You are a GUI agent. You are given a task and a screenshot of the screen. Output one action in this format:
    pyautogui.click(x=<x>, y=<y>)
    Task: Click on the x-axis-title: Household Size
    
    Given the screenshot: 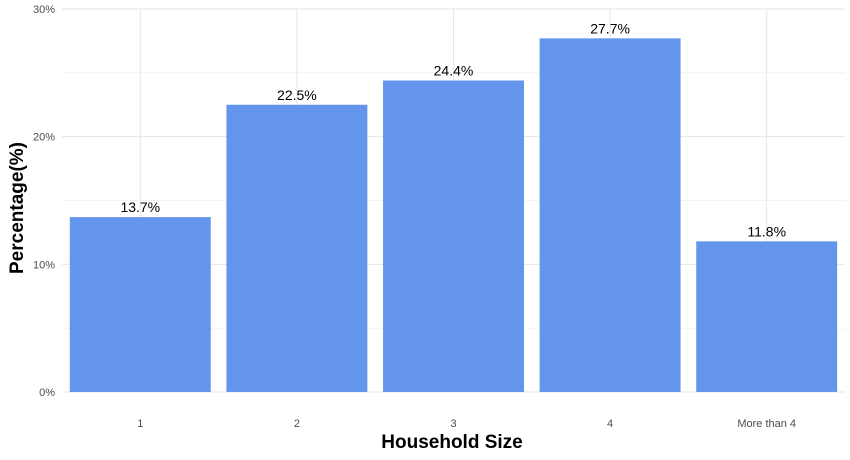 What is the action you would take?
    pyautogui.click(x=451, y=442)
    